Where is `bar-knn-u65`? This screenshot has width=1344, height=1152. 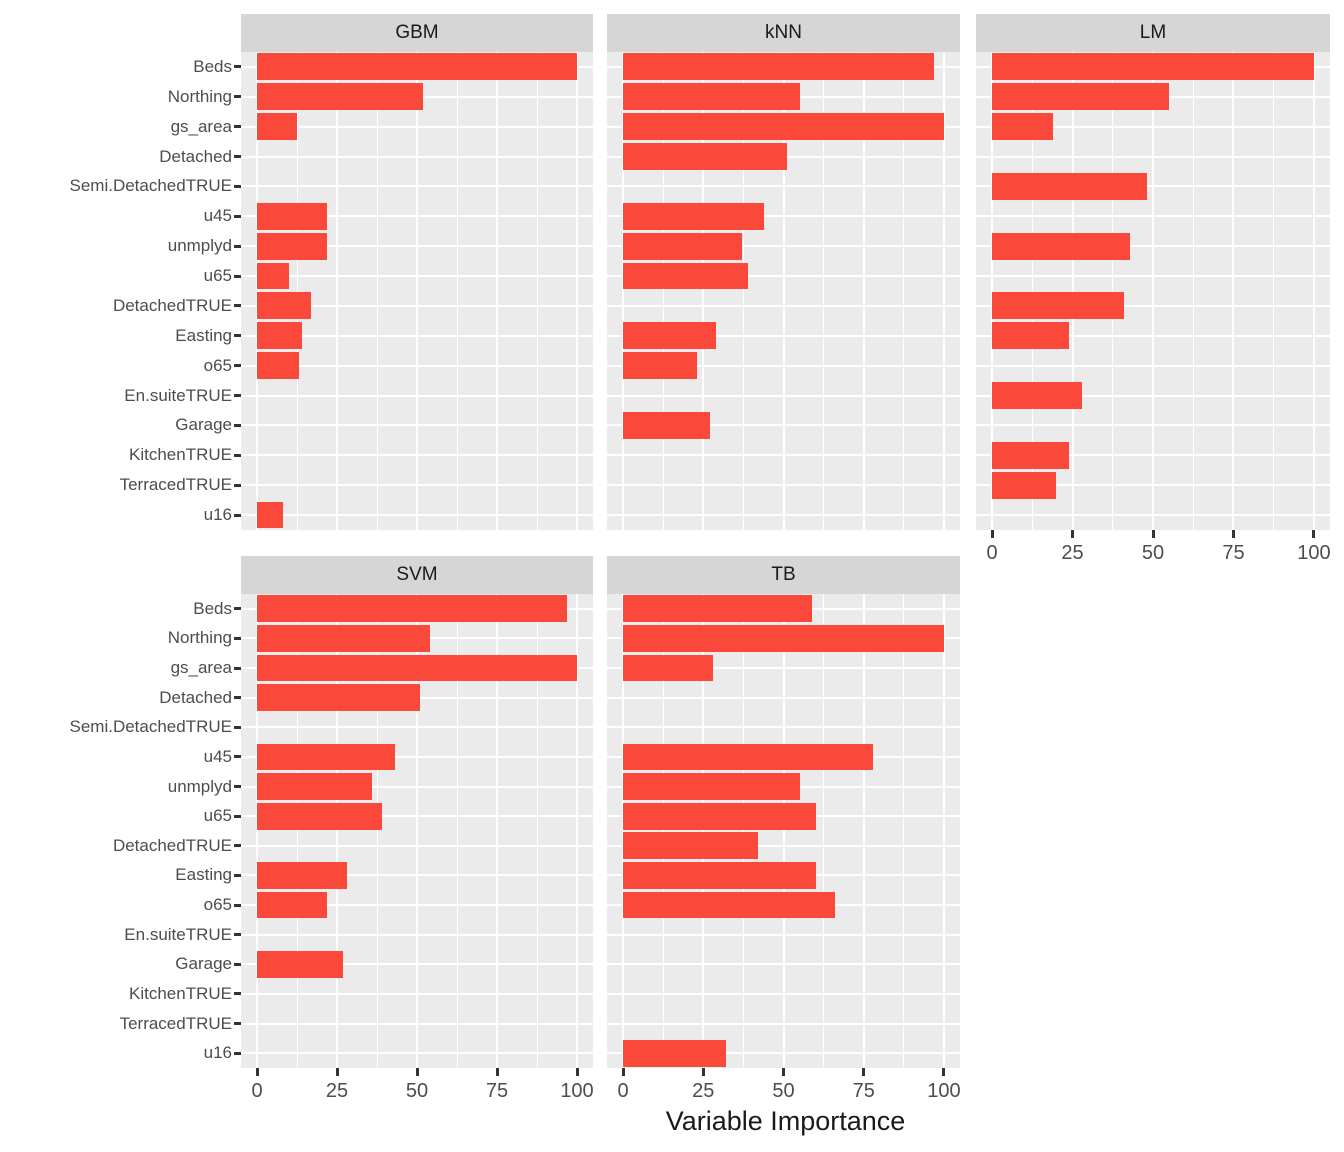
bar-knn-u65 is located at coordinates (686, 276).